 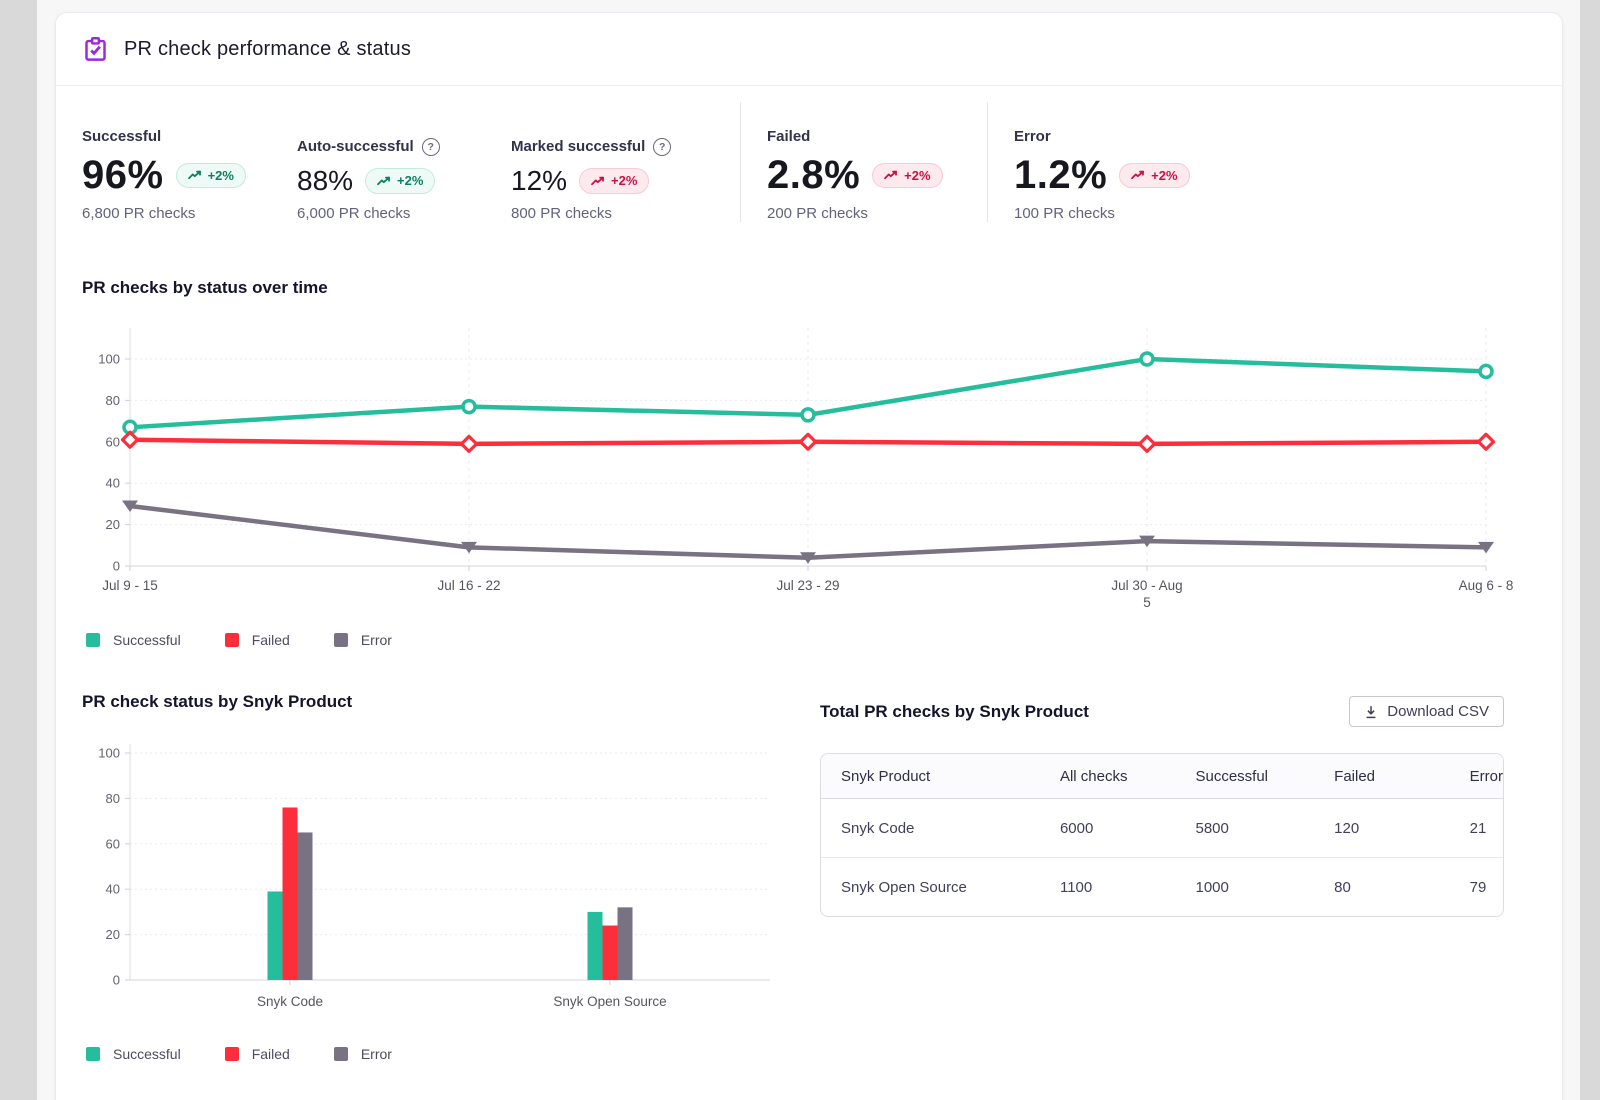 I want to click on table-col-header: Error, so click(x=1476, y=776).